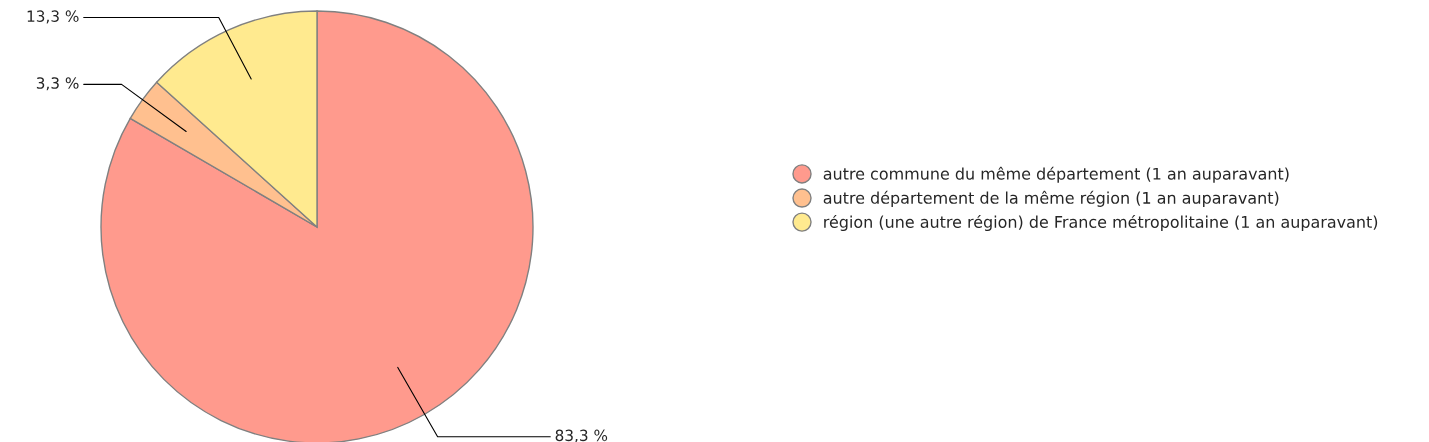 The image size is (1429, 442). I want to click on legend-label: autre département de la même région (1 an auparavant), so click(1051, 198).